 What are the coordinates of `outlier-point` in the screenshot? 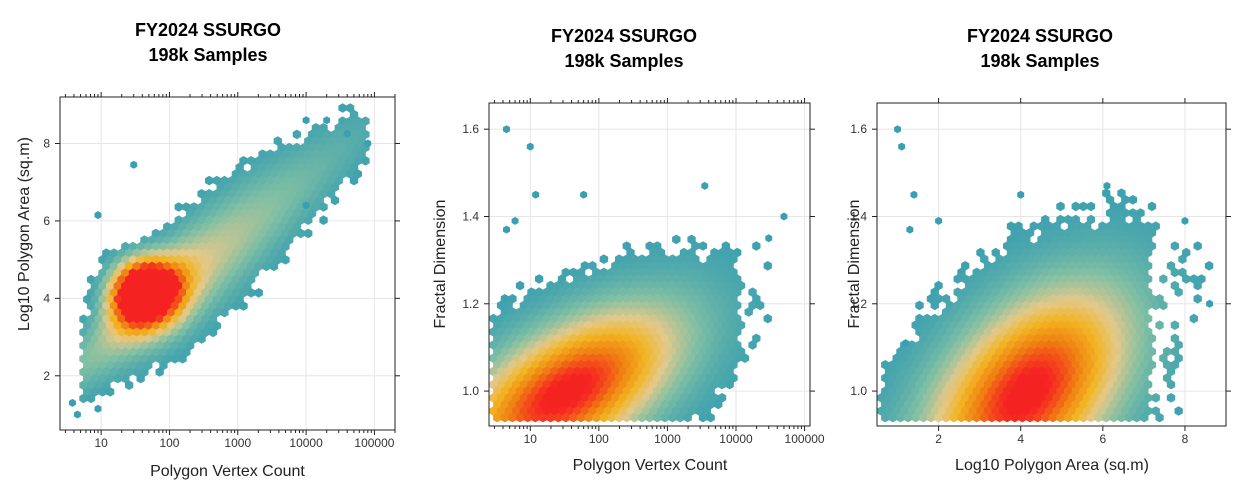 It's located at (327, 120).